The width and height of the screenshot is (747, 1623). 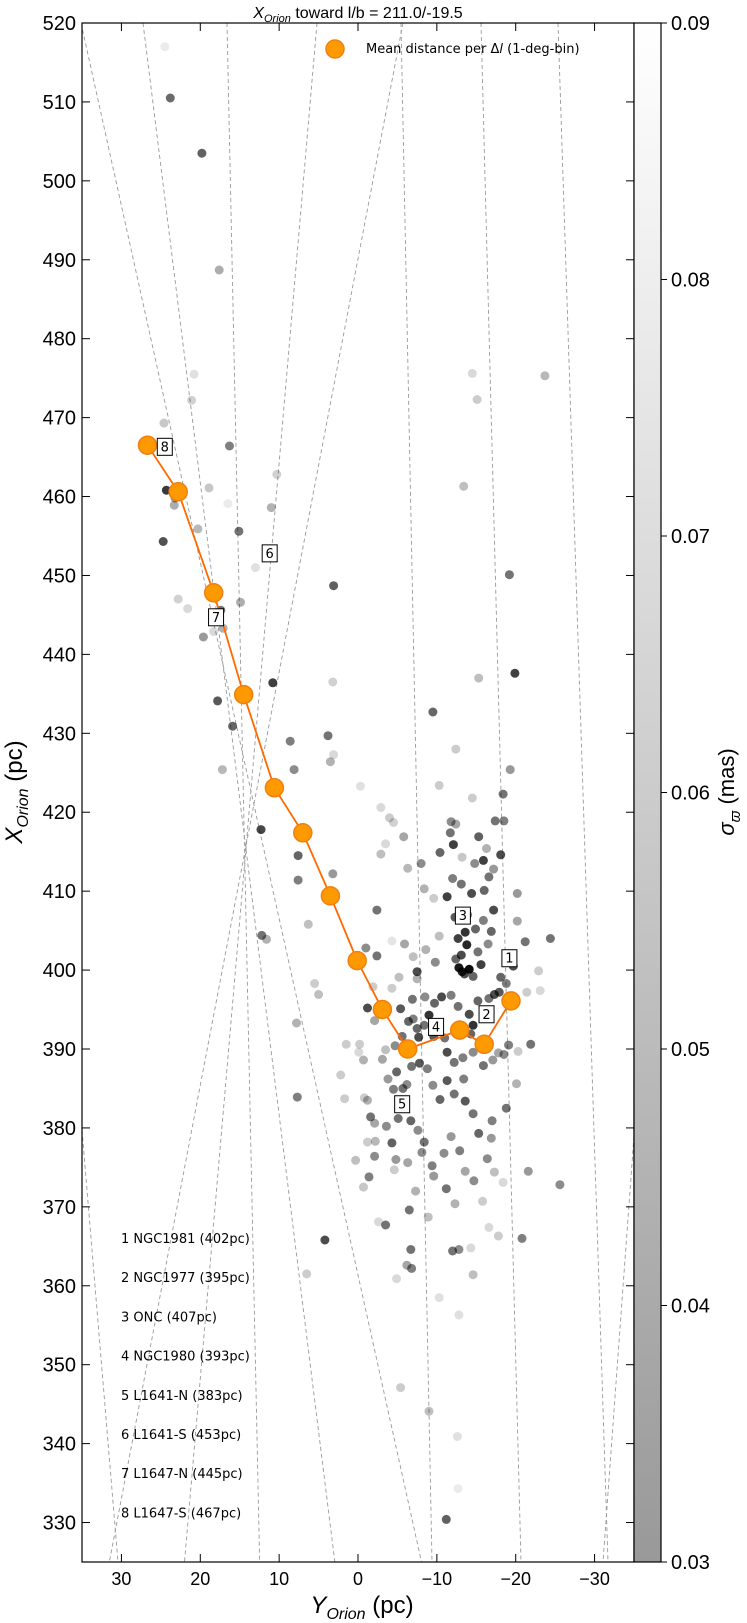 What do you see at coordinates (463, 916) in the screenshot?
I see `region-marker-label: 3` at bounding box center [463, 916].